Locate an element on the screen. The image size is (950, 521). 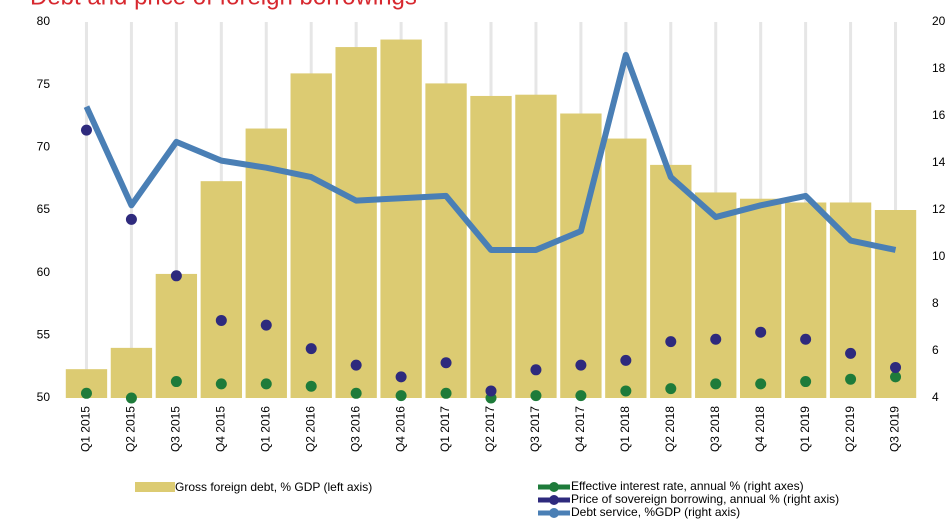
legend-label: Gross foreign debt, % GDP (left axis) is located at coordinates (273, 487).